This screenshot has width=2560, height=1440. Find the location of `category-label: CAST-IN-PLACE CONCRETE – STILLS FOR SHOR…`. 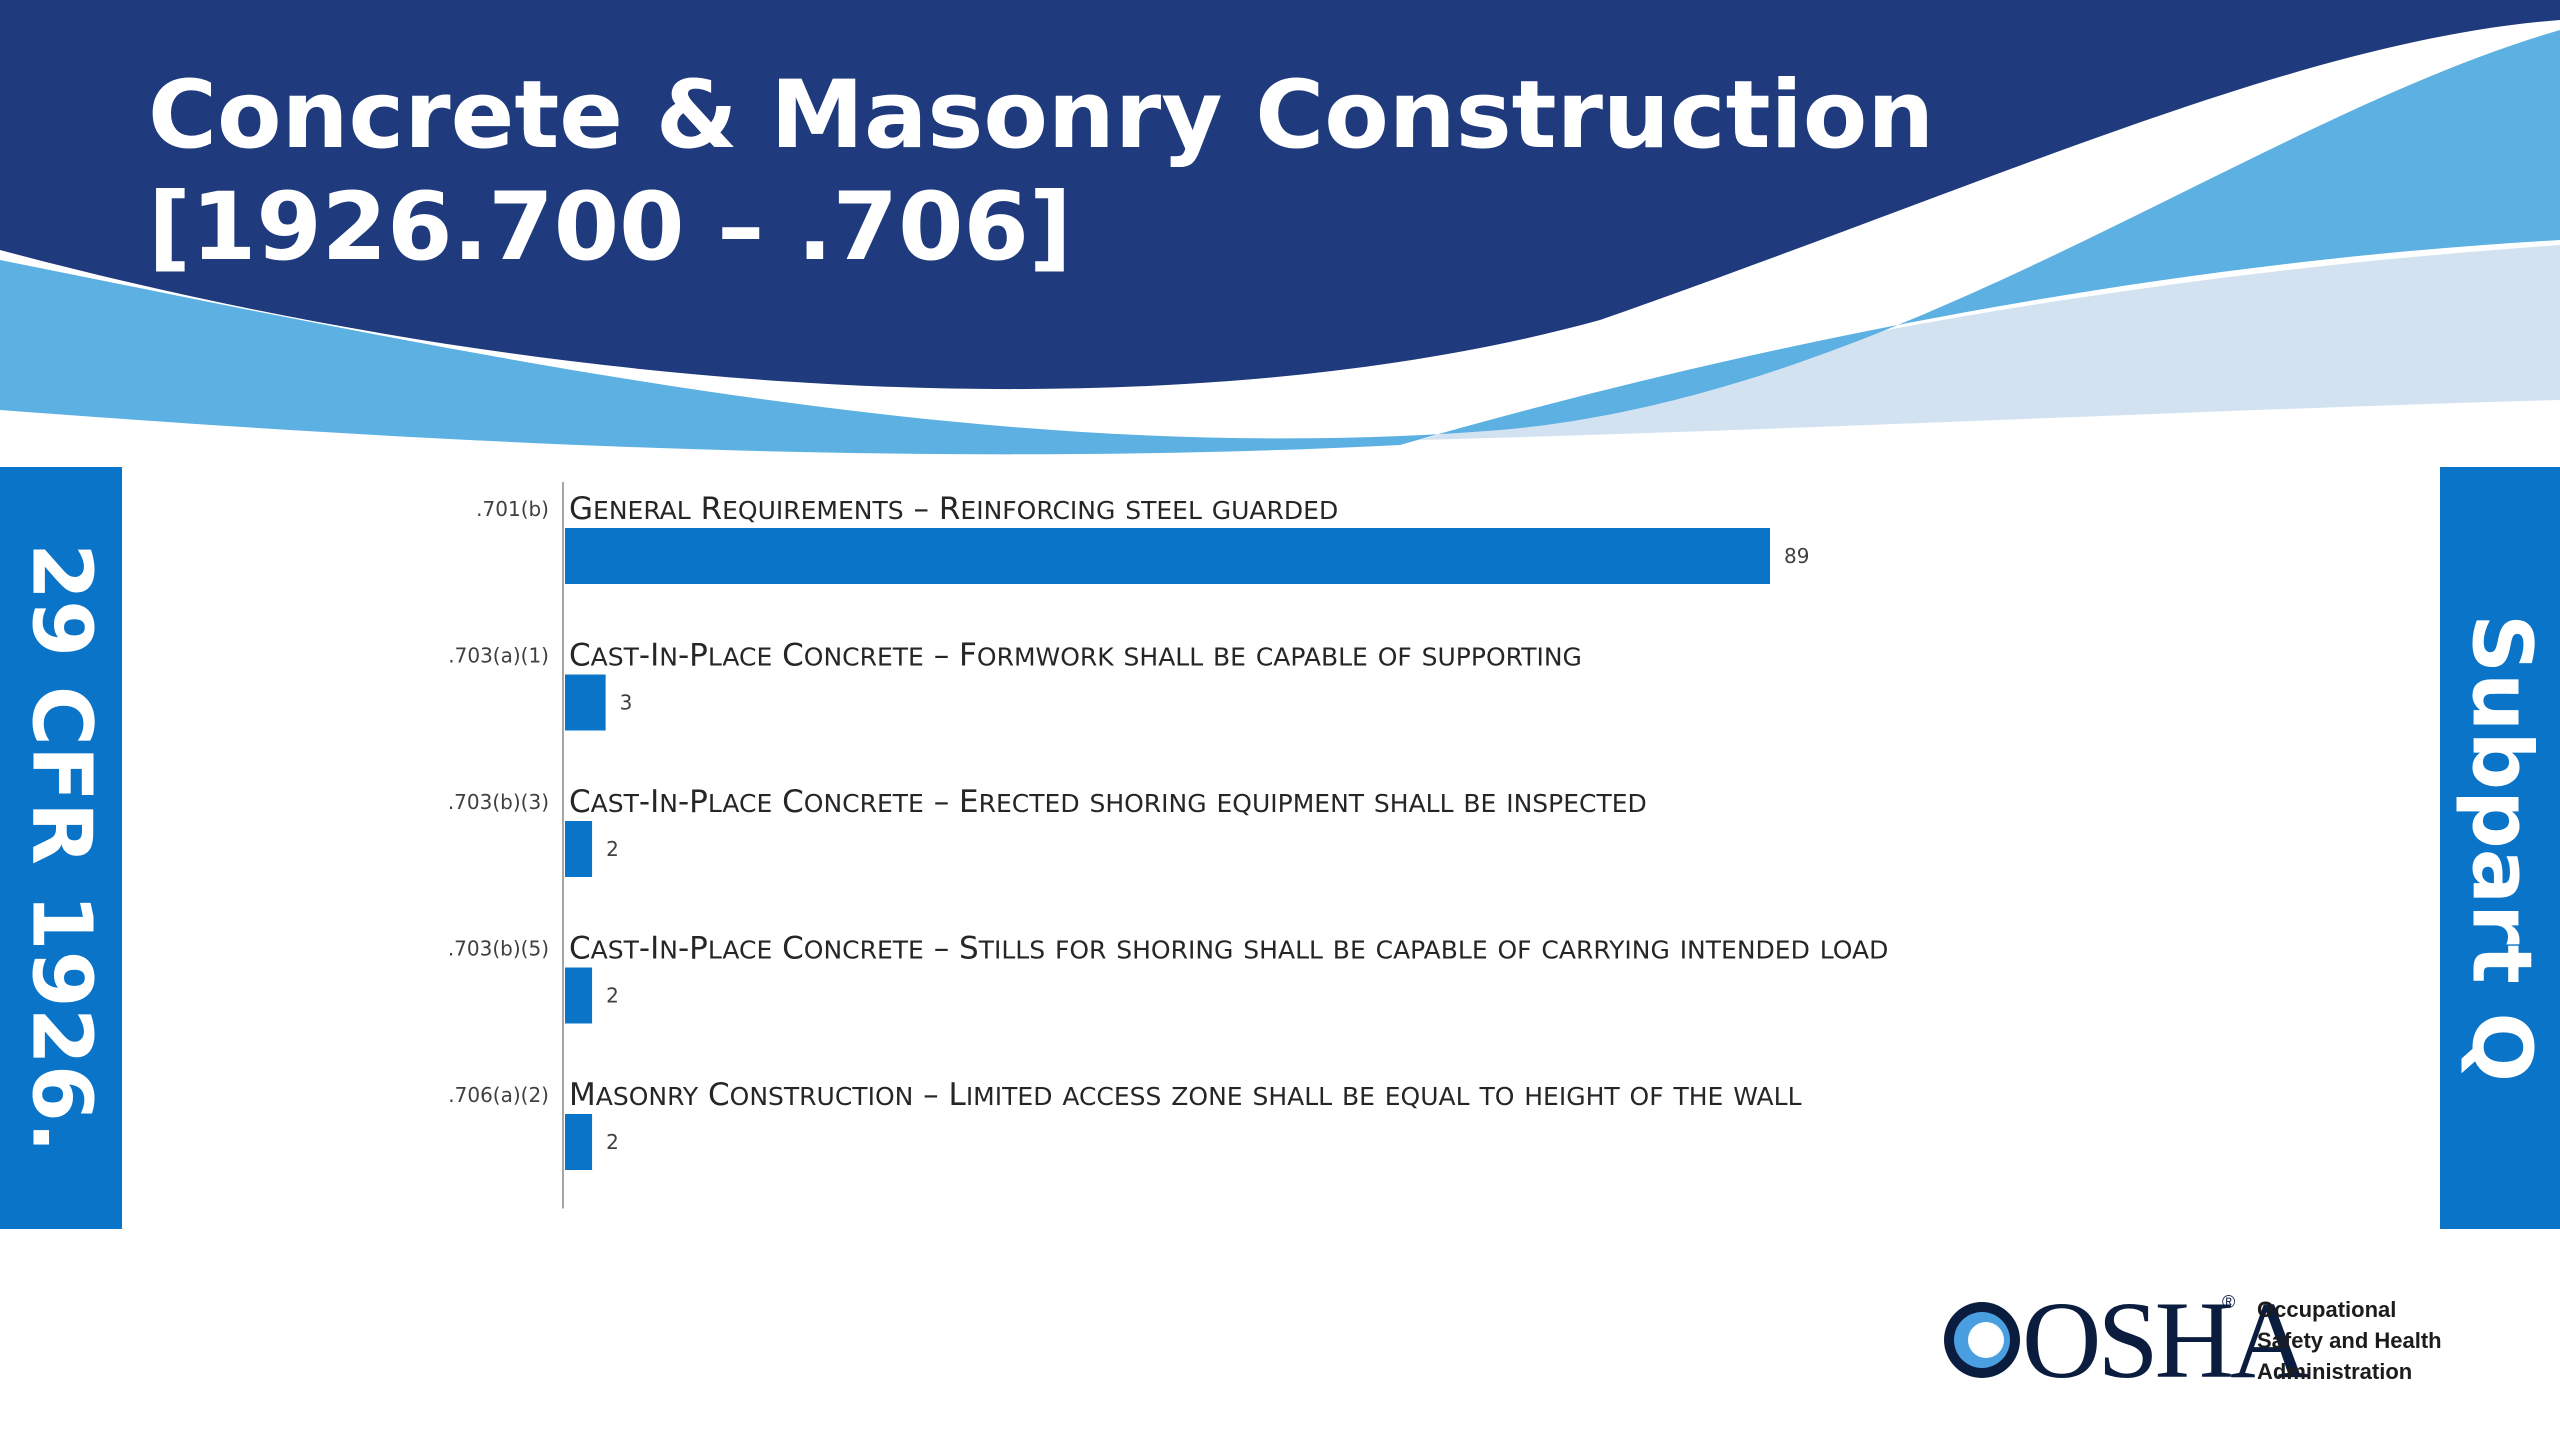

category-label: CAST-IN-PLACE CONCRETE – STILLS FOR SHOR… is located at coordinates (1228, 949).